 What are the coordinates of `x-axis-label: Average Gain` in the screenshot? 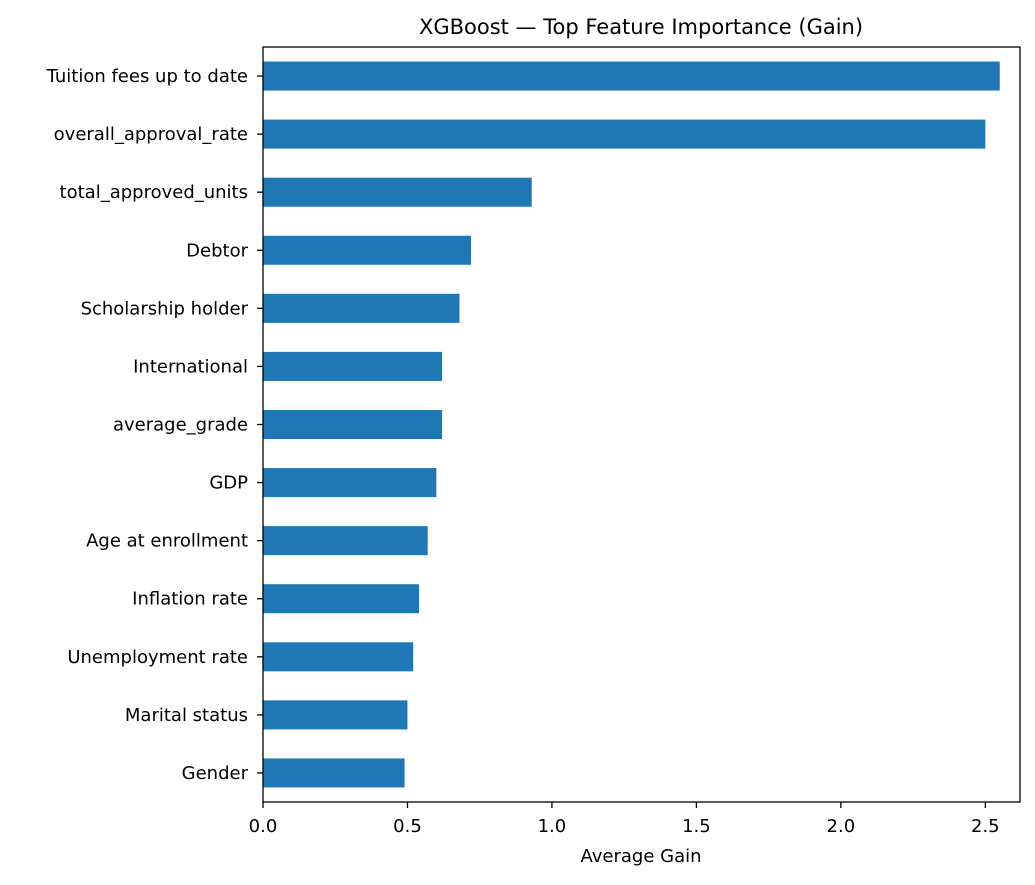 It's located at (640, 856).